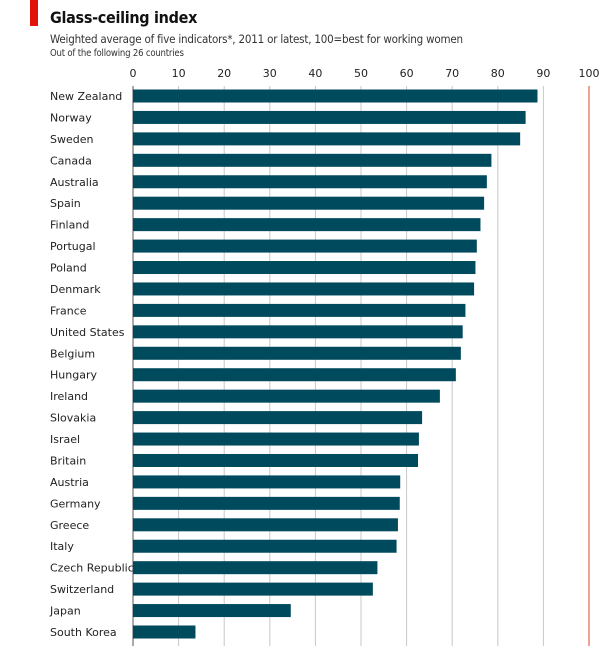  Describe the element at coordinates (86, 96) in the screenshot. I see `category-label: New Zealand` at that location.